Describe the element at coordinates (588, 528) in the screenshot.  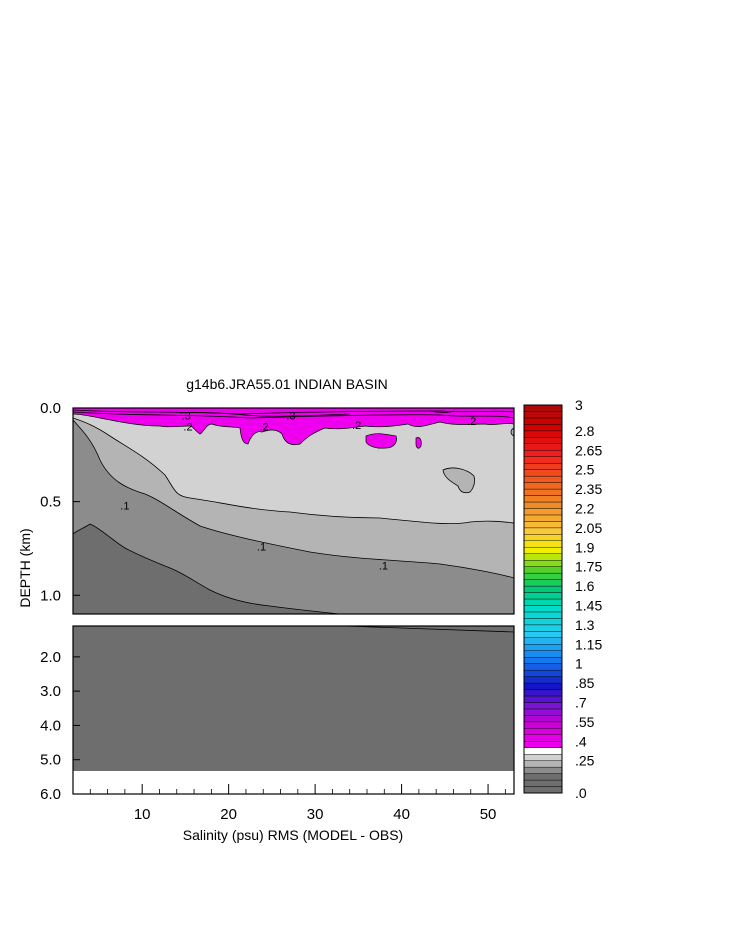
I see `colorbar-label: 2.05` at that location.